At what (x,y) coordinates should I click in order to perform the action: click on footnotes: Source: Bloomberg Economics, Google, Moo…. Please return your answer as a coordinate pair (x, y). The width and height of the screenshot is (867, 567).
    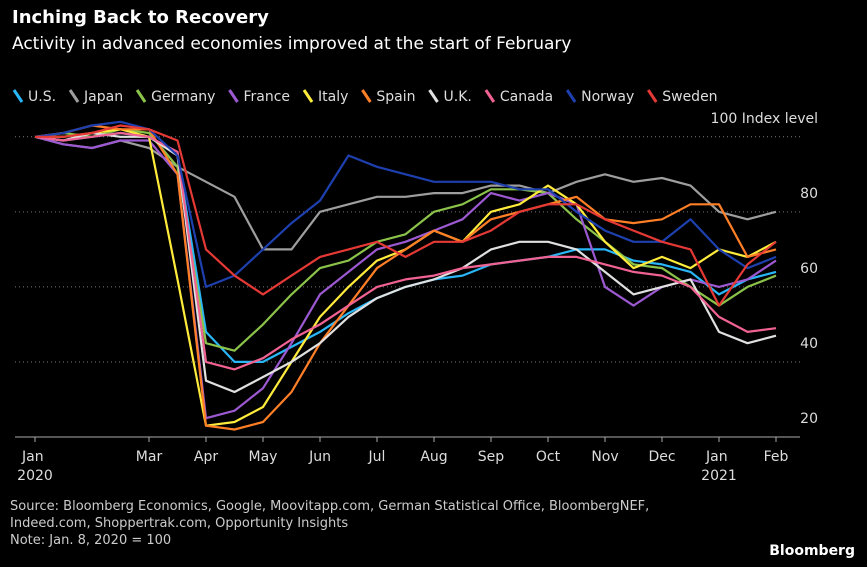
    Looking at the image, I should click on (370, 523).